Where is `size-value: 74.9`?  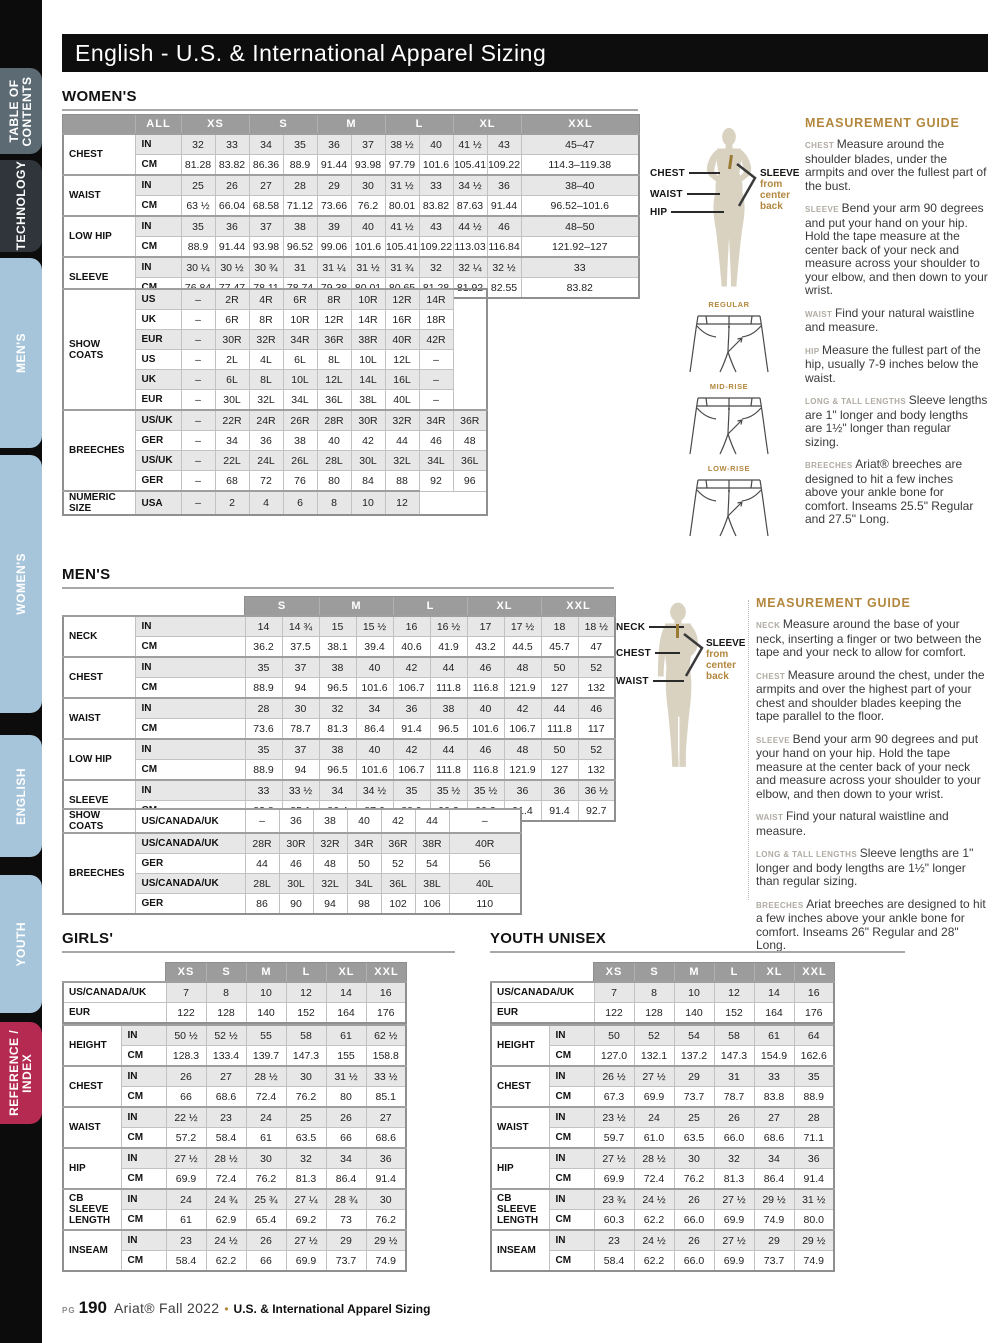
size-value: 74.9 is located at coordinates (774, 1220).